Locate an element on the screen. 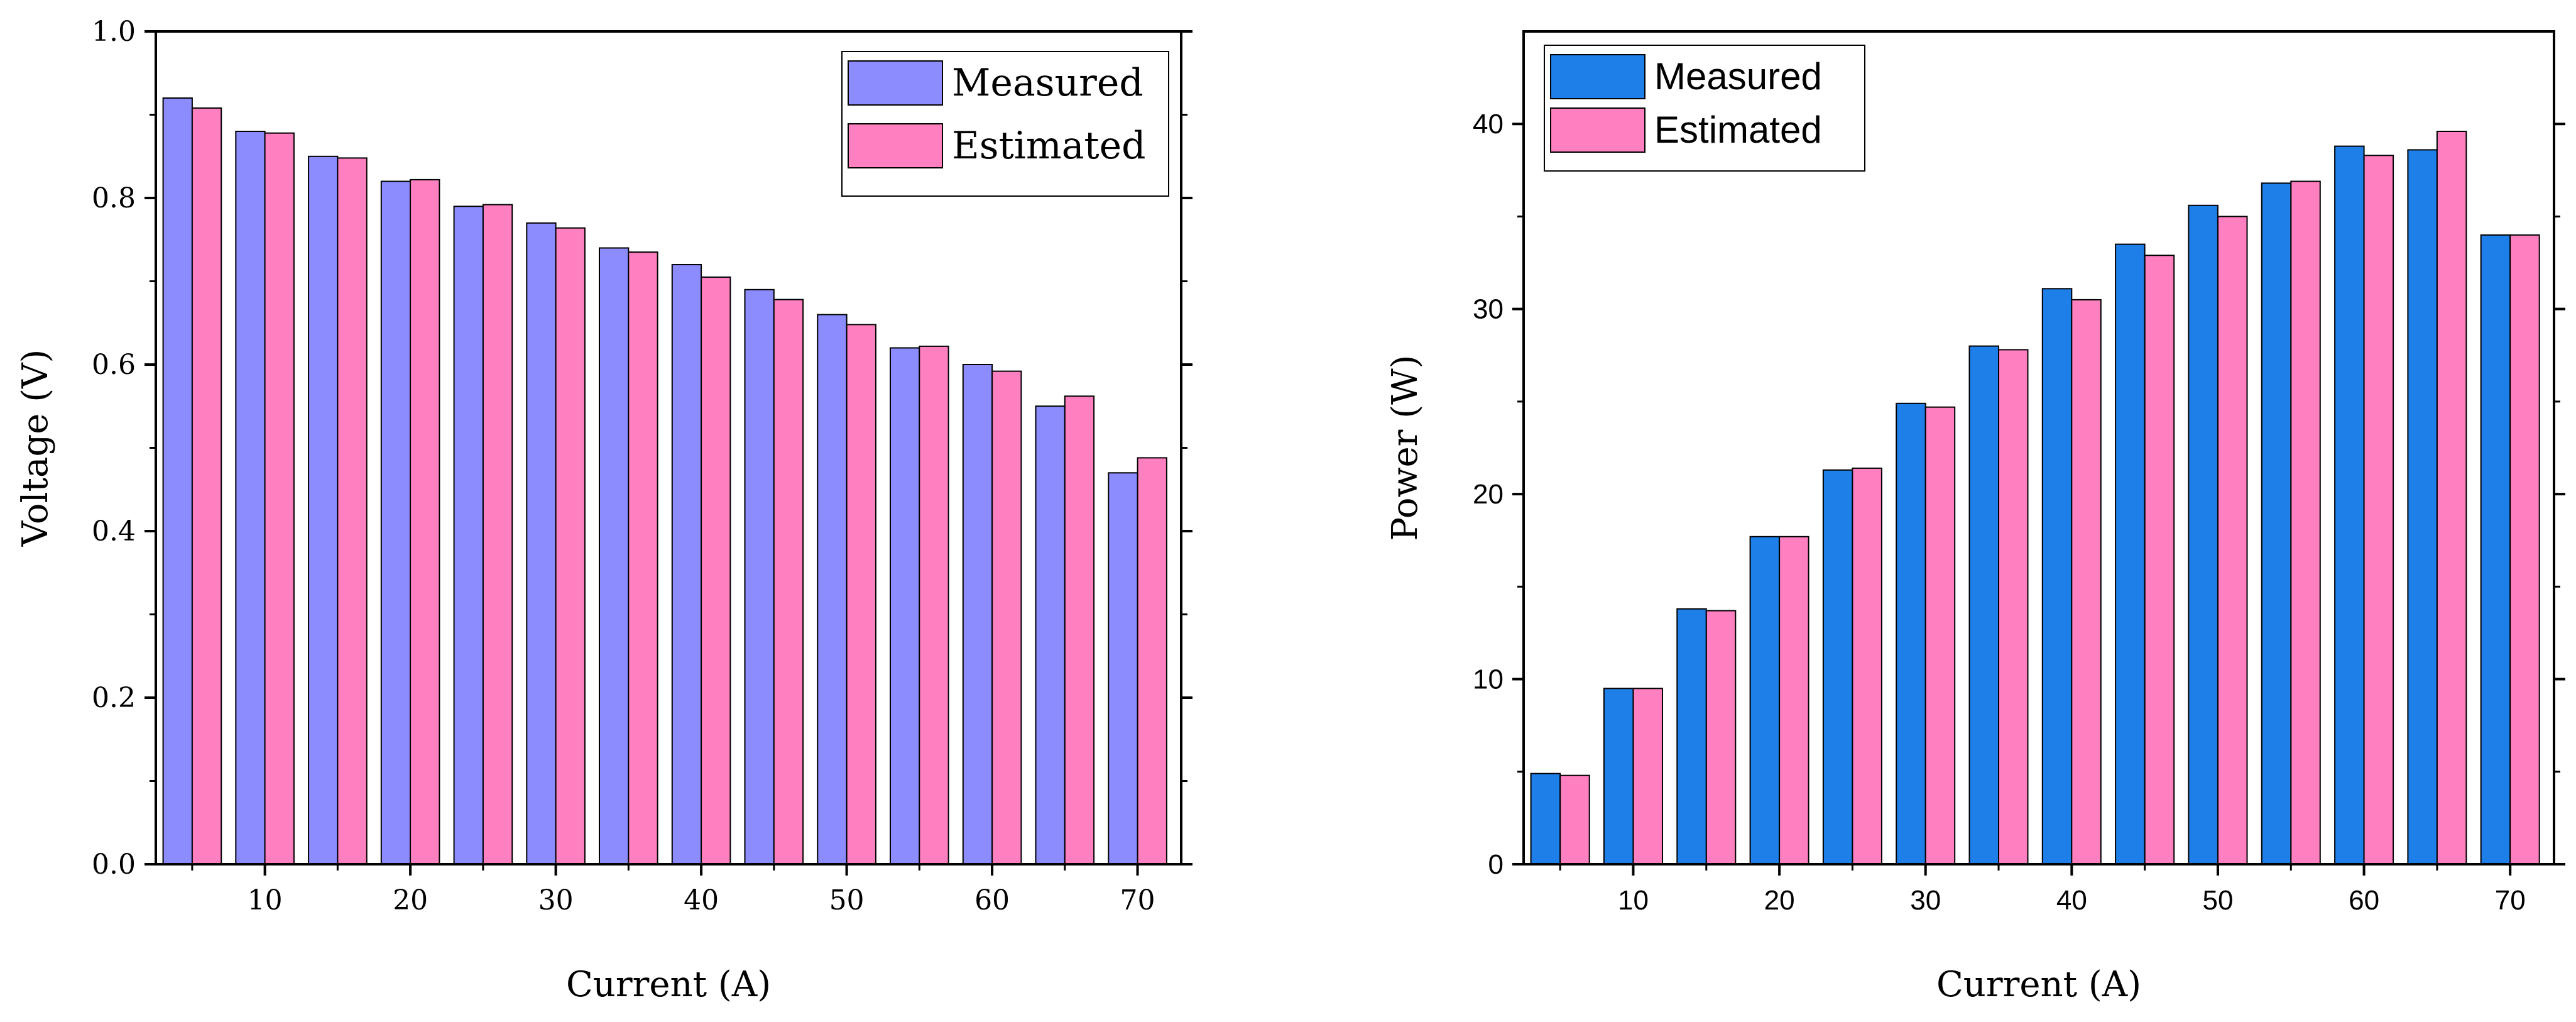 This screenshot has width=2576, height=1022. y-axis-label: Voltage (V) is located at coordinates (36, 448).